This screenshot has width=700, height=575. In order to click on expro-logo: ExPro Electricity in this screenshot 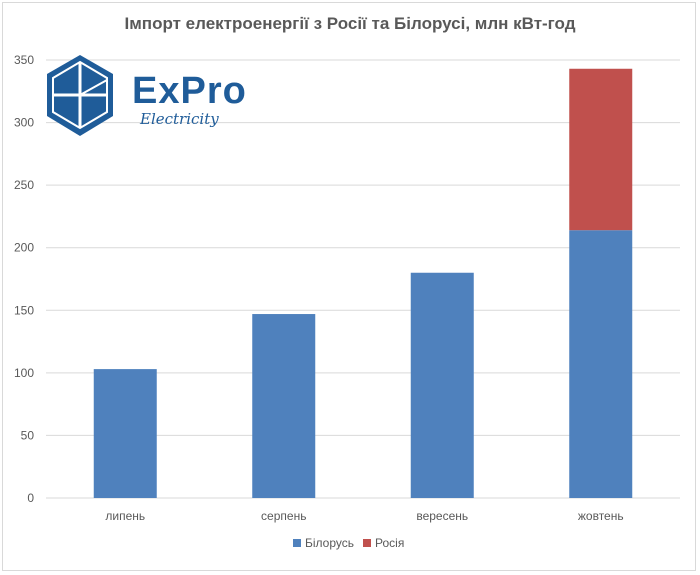, I will do `click(147, 95)`.